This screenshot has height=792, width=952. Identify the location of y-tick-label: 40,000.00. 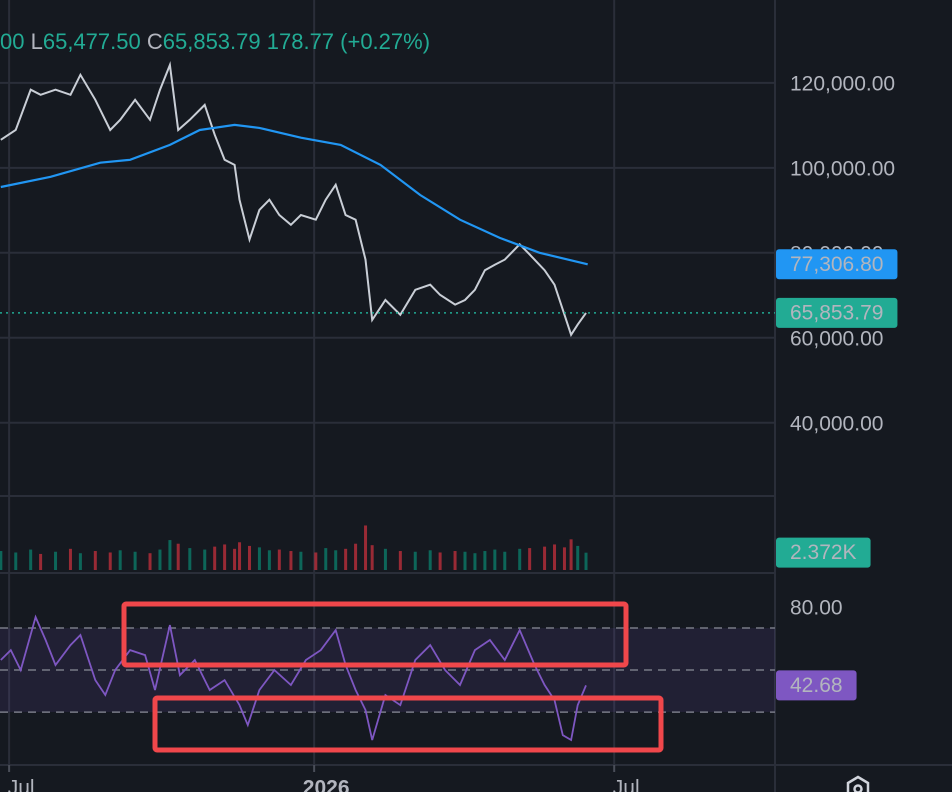
(836, 423).